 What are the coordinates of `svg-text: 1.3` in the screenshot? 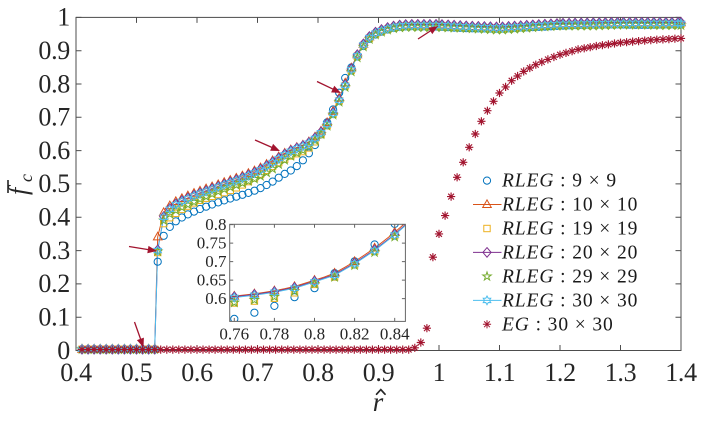 It's located at (621, 372).